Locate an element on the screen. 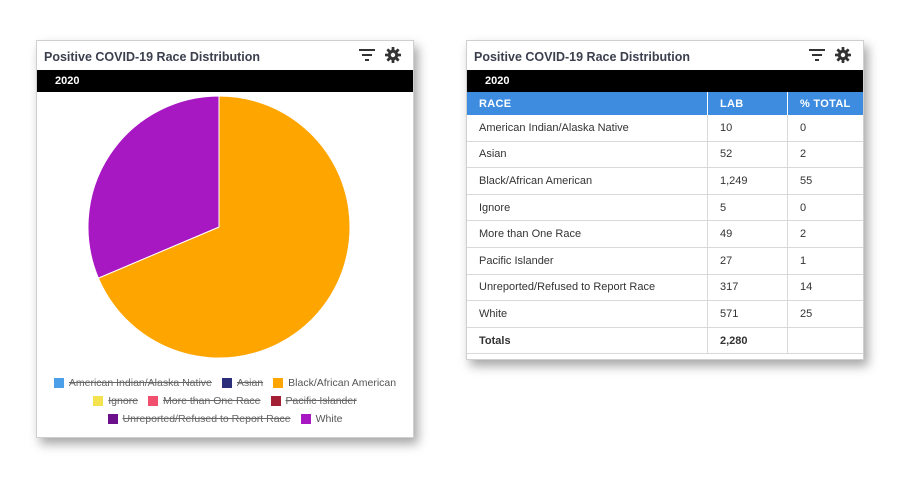 This screenshot has width=917, height=490. legend-item: American Indian/Alaska Native is located at coordinates (132, 383).